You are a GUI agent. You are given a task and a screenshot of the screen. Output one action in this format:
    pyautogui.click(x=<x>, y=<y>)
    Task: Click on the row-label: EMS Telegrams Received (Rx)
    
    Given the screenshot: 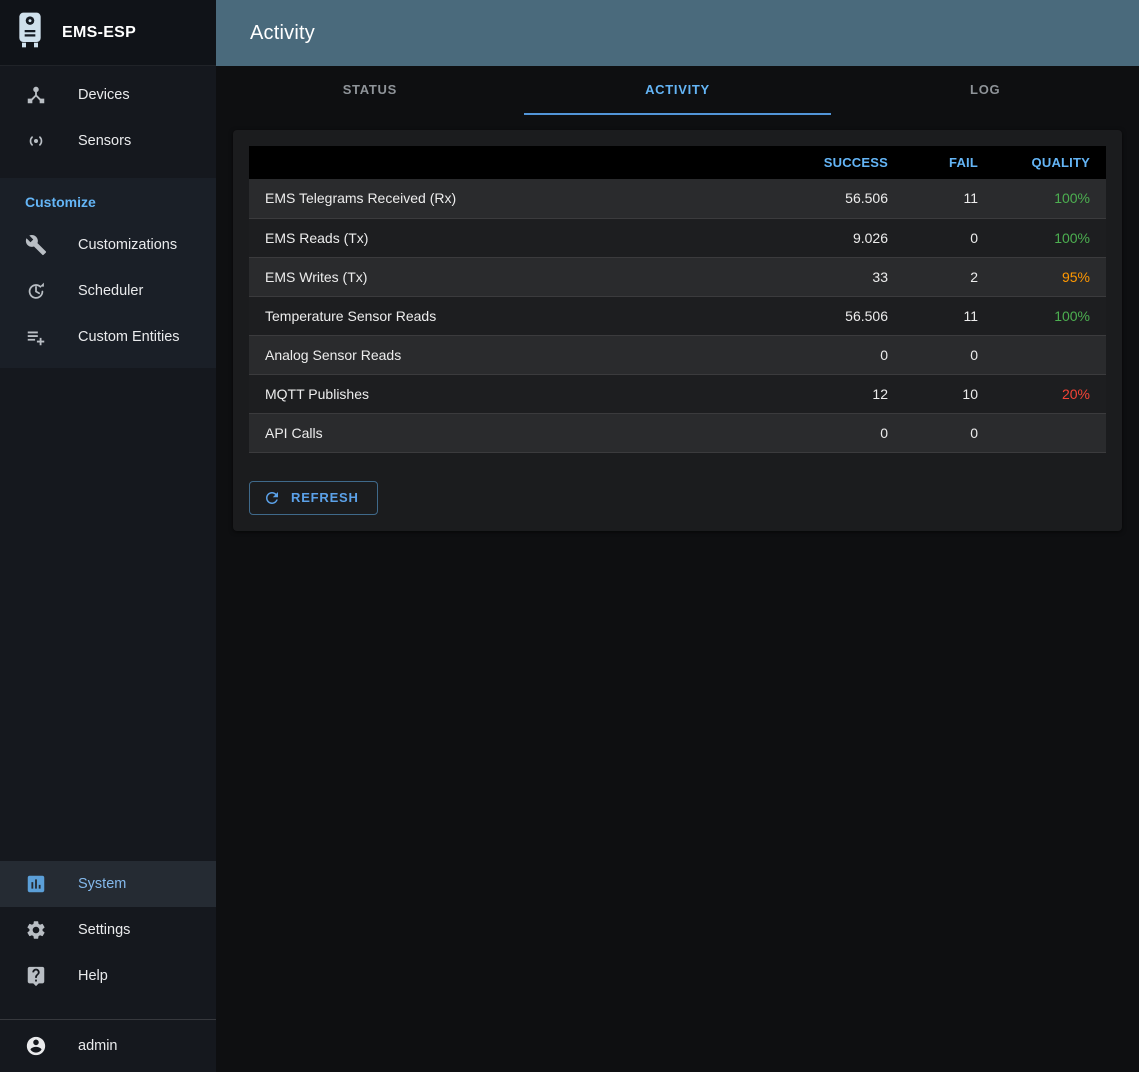 What is the action you would take?
    pyautogui.click(x=361, y=198)
    